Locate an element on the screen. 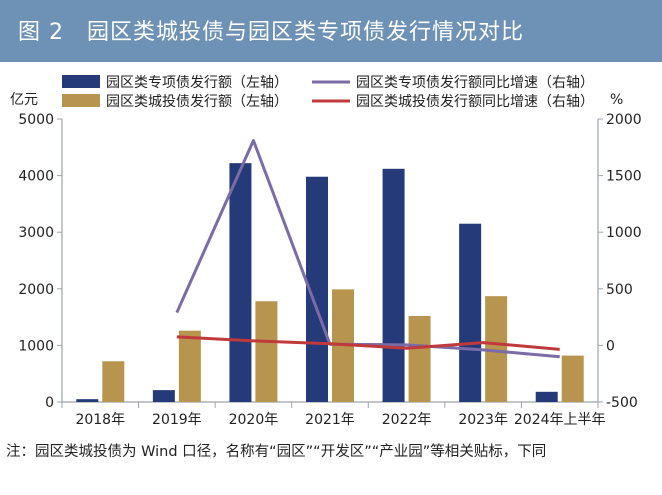 Image resolution: width=662 pixels, height=495 pixels. legend-label: 园区类专项债发行额同比增速（右轴） is located at coordinates (475, 83).